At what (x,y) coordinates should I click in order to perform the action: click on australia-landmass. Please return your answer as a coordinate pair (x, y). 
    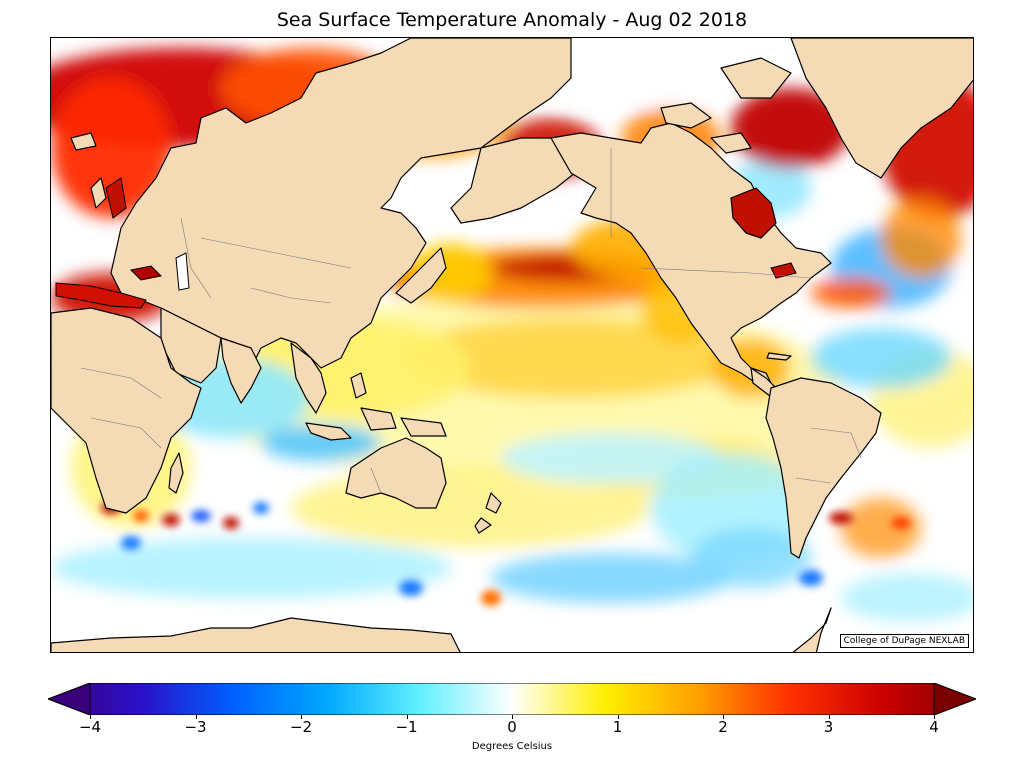
    Looking at the image, I should click on (396, 473).